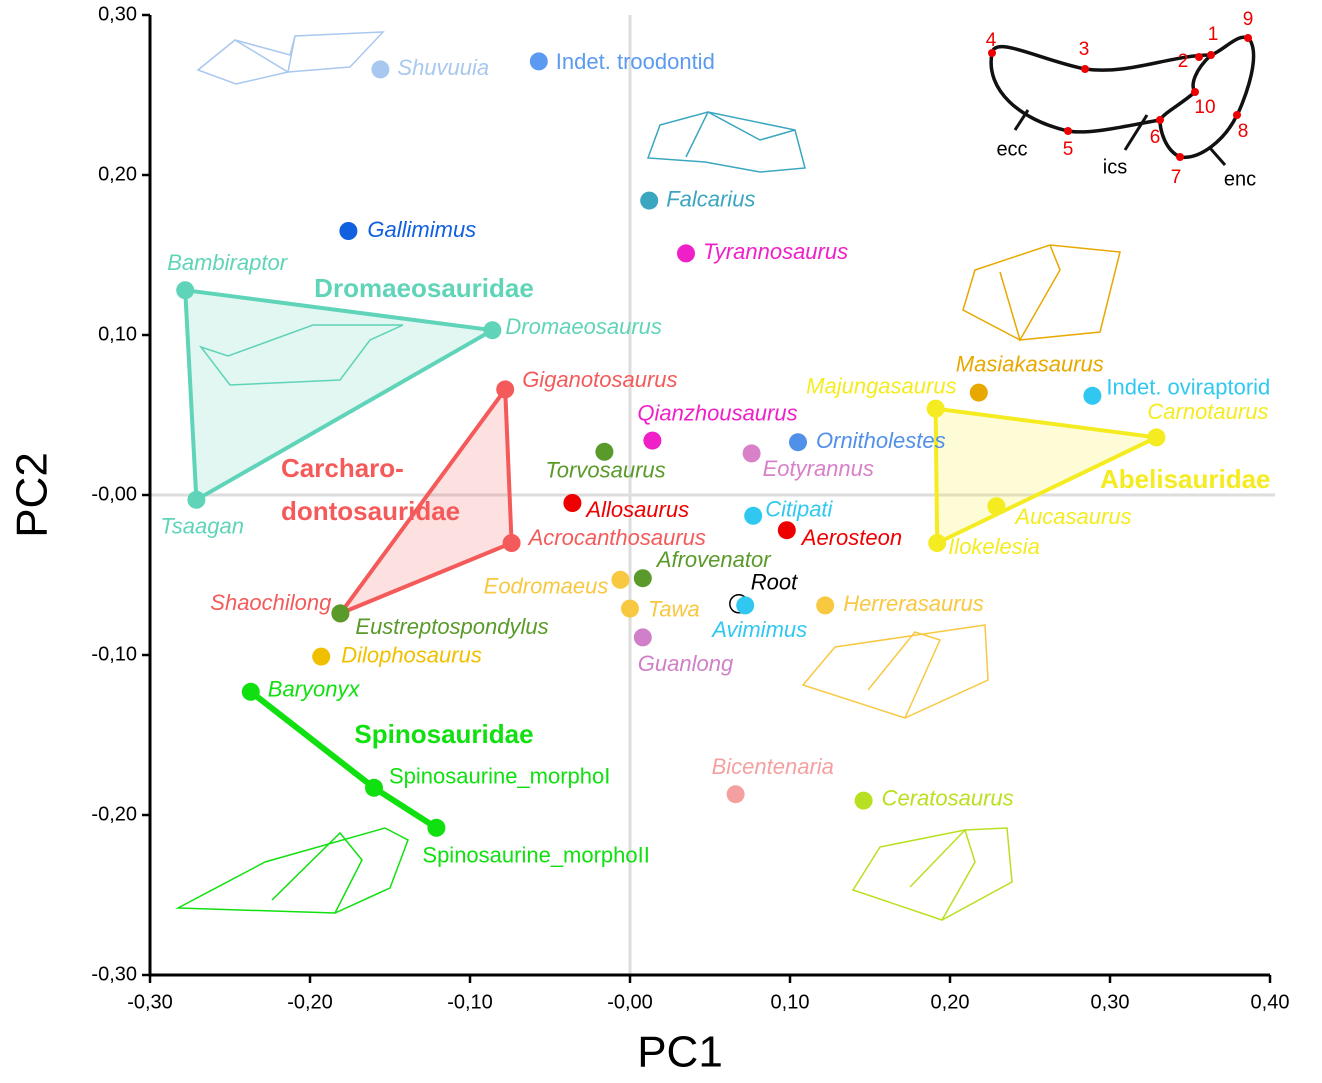 The width and height of the screenshot is (1322, 1083). What do you see at coordinates (758, 629) in the screenshot?
I see `point-label: Avimimus` at bounding box center [758, 629].